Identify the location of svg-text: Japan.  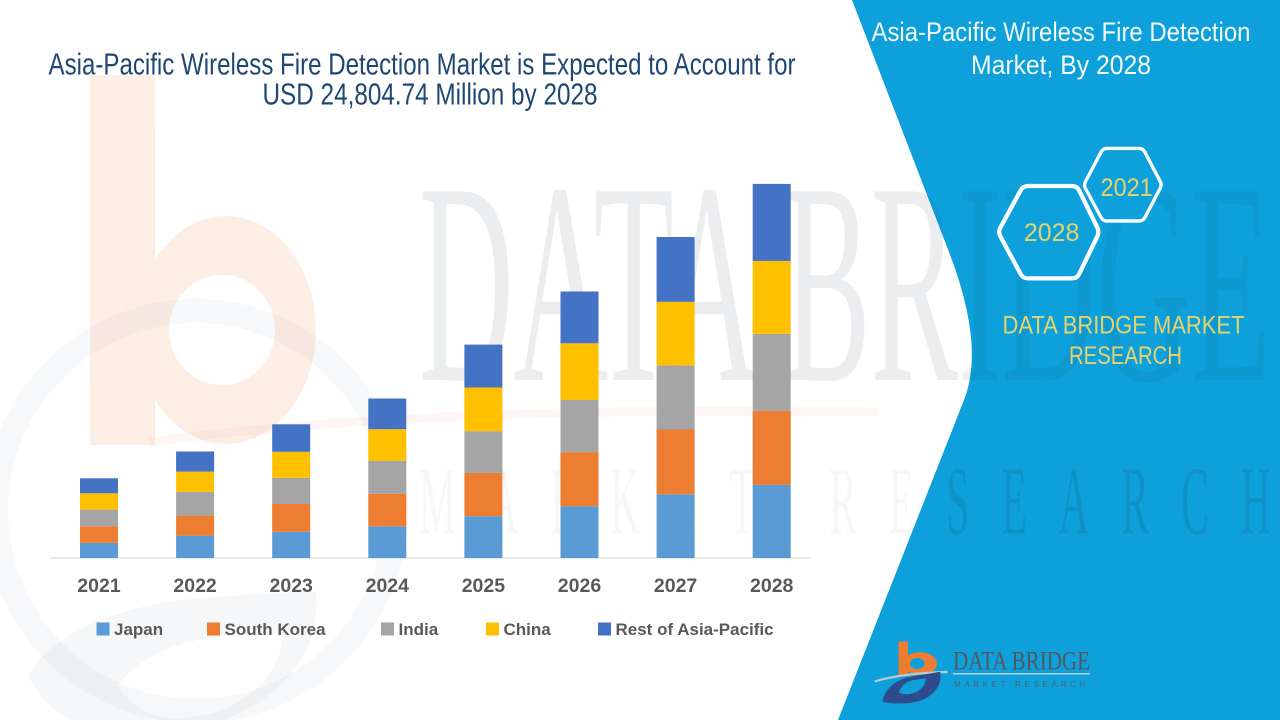
(138, 629).